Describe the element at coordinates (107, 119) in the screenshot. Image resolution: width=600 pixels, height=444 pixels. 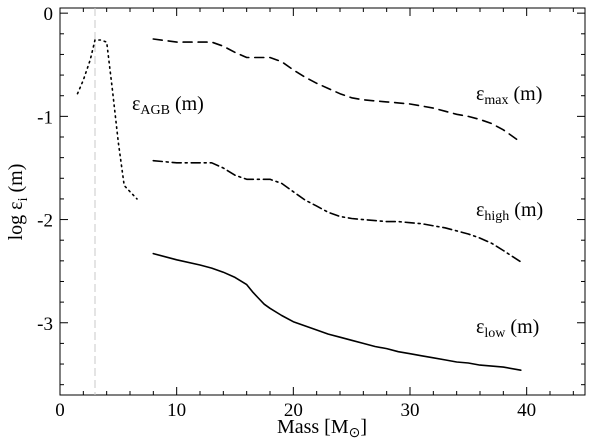
I see `series-line-eps_agb` at that location.